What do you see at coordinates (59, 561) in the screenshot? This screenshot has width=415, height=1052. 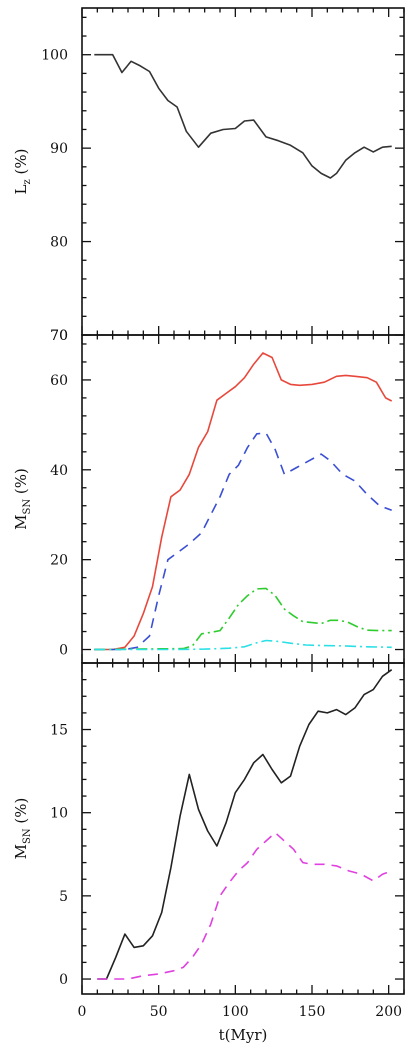 I see `y-tick-label: 20` at bounding box center [59, 561].